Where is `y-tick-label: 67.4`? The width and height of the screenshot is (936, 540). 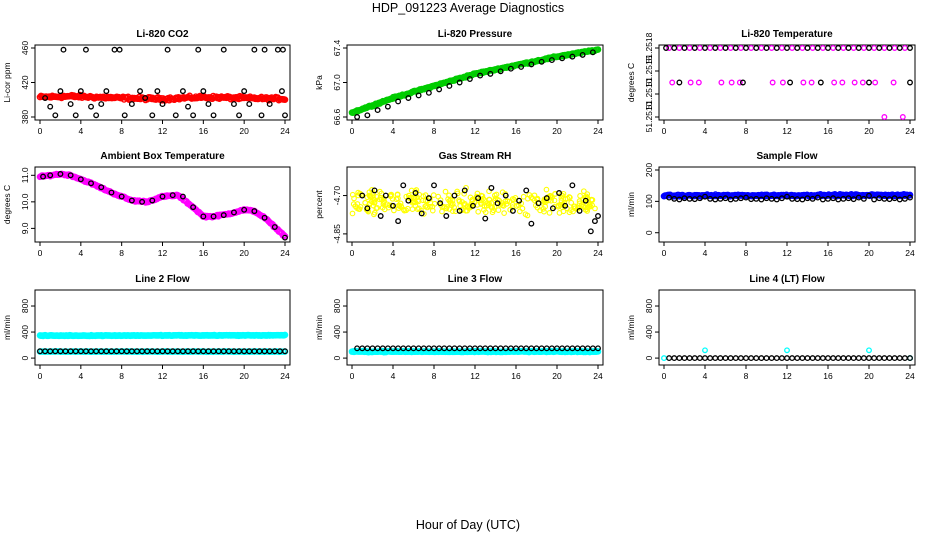 y-tick-label: 67.4 is located at coordinates (337, 47).